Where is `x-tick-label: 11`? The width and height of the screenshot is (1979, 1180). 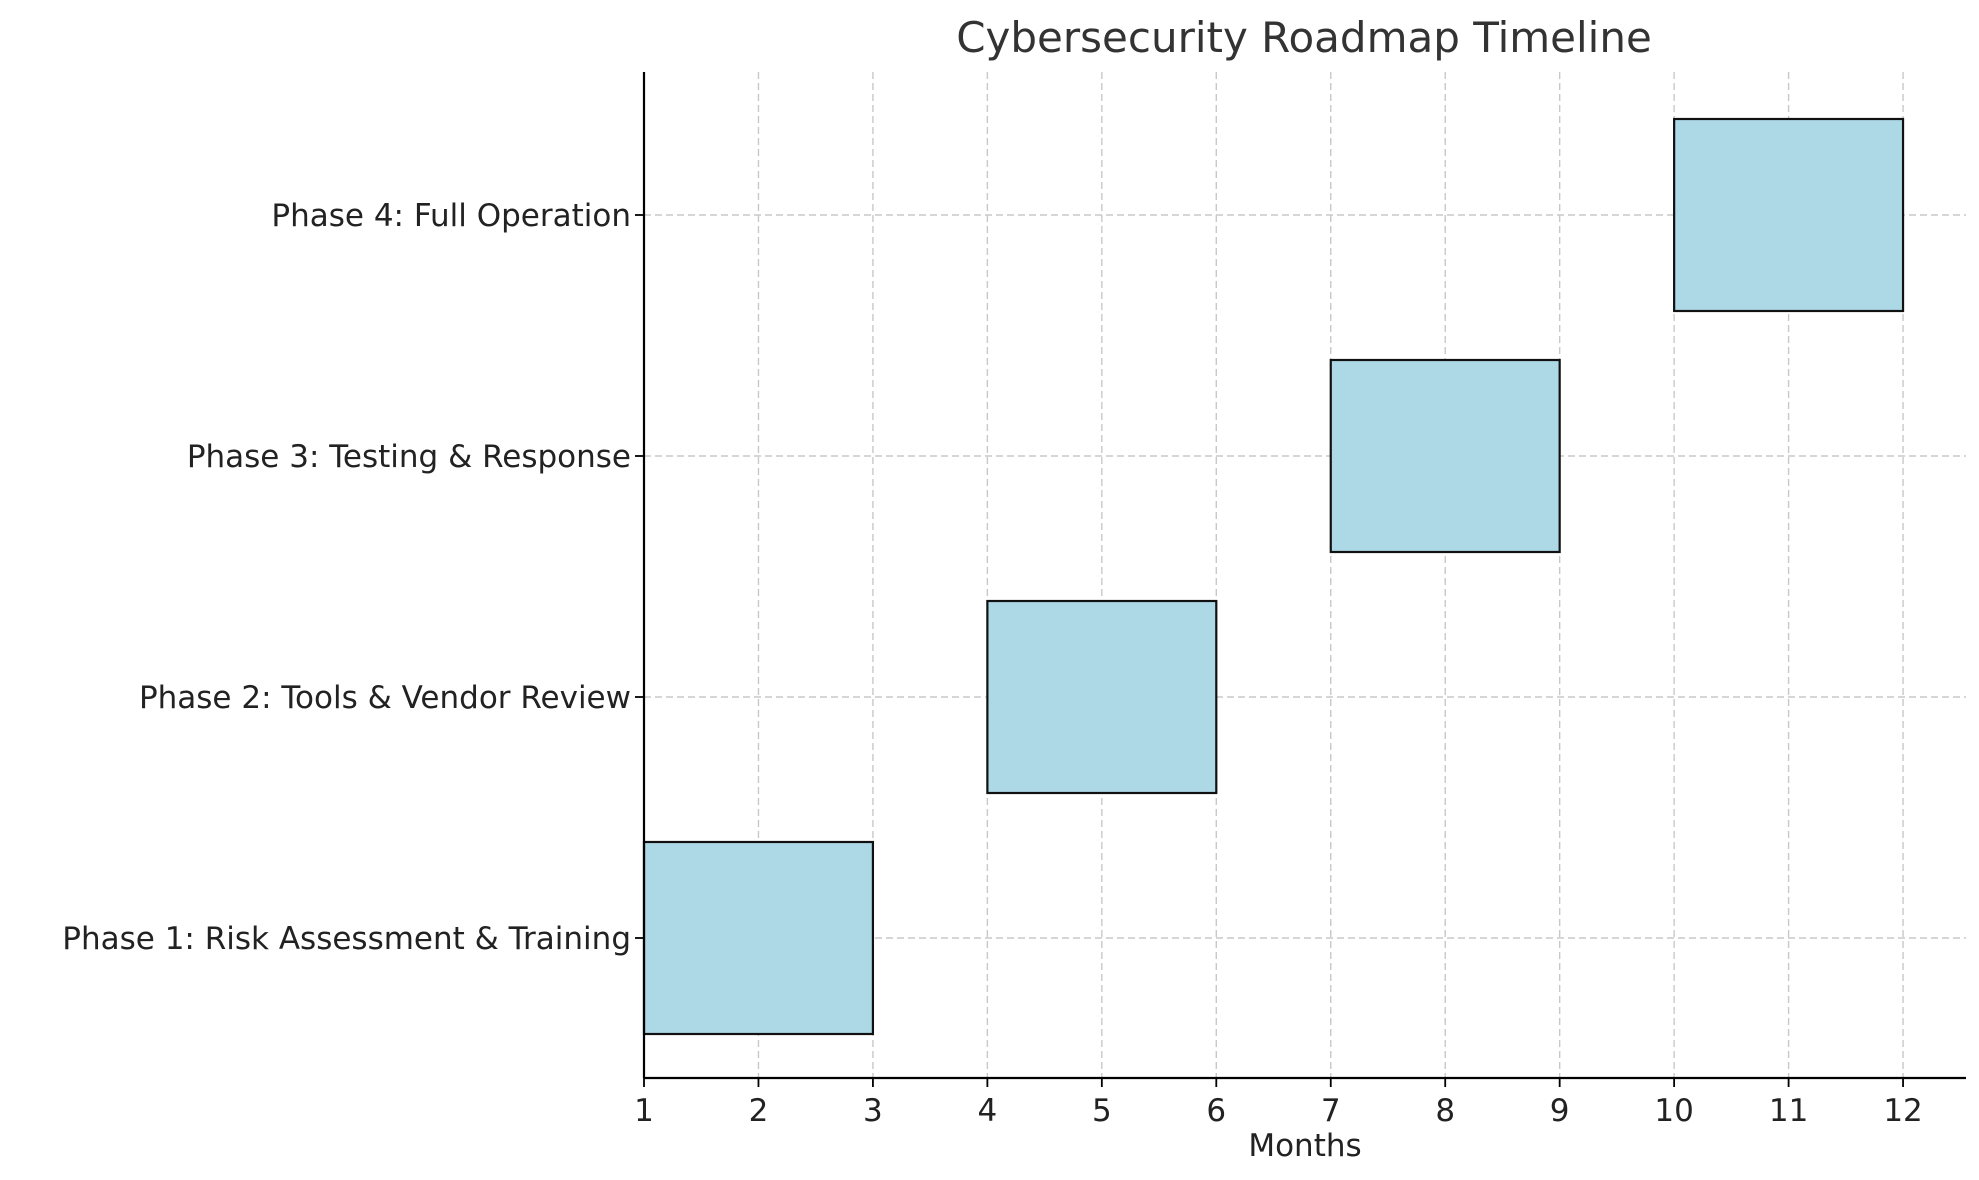
x-tick-label: 11 is located at coordinates (1788, 1111).